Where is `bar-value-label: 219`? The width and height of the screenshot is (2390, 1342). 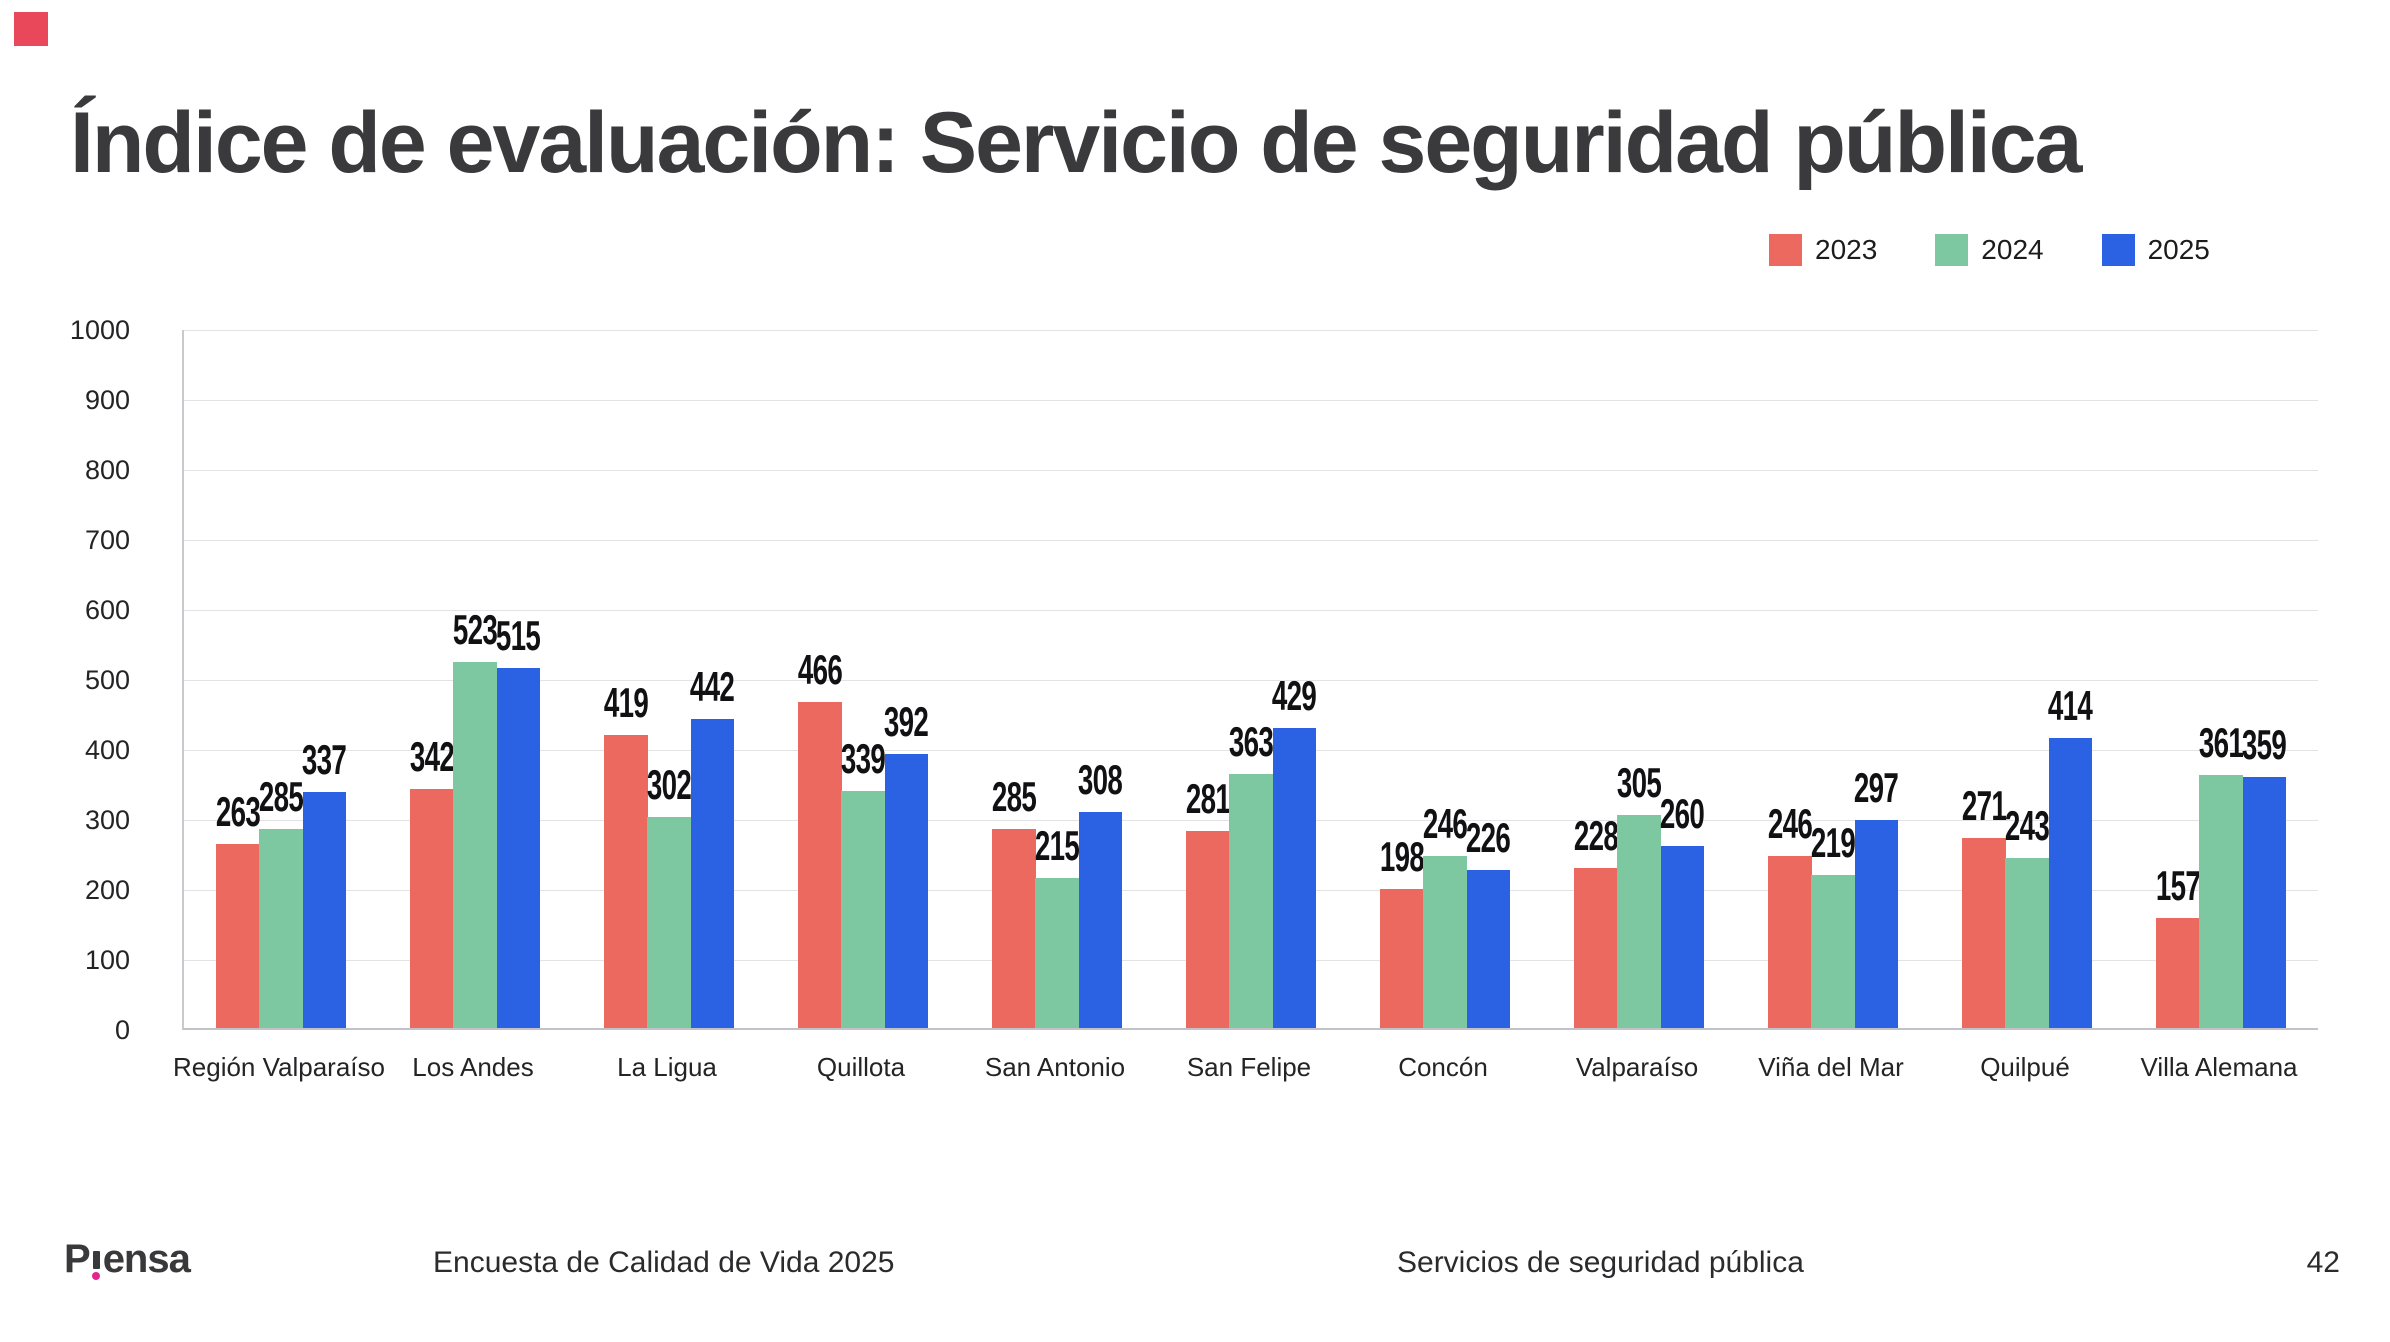 bar-value-label: 219 is located at coordinates (1833, 842).